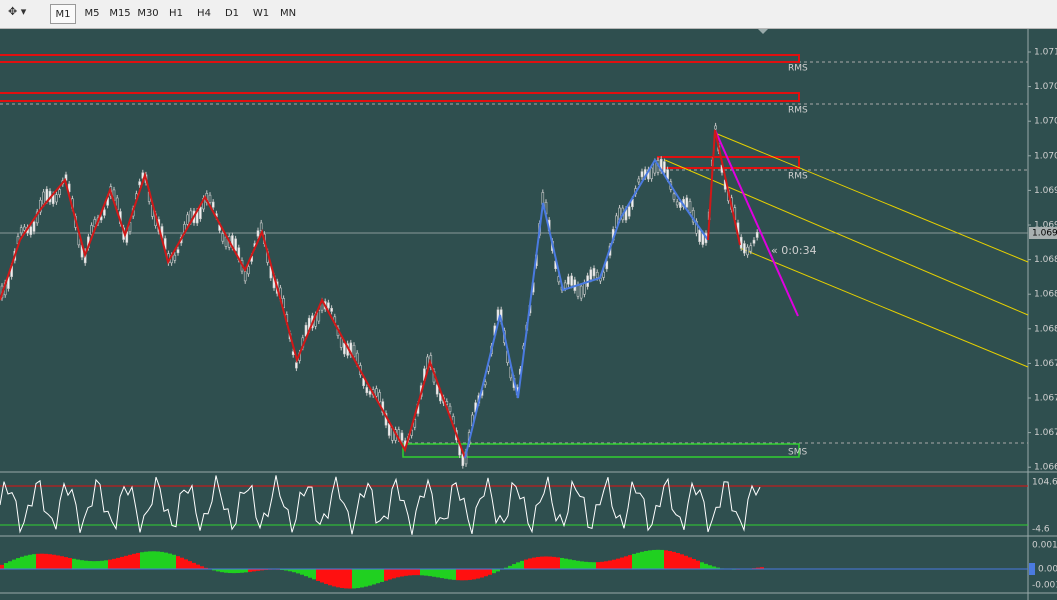  I want to click on price-label: 1.067, so click(1045, 399).